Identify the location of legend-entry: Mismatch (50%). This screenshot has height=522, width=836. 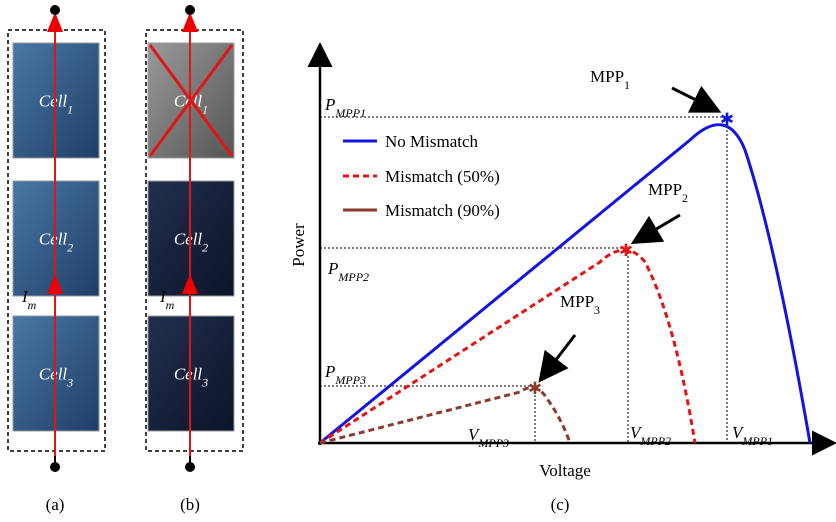
(442, 176).